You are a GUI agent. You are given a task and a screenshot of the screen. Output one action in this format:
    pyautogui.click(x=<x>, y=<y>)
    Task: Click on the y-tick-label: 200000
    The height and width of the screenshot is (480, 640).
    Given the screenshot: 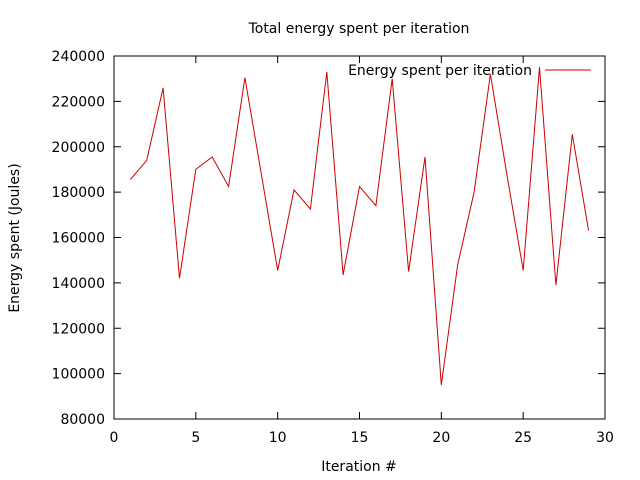 What is the action you would take?
    pyautogui.click(x=78, y=148)
    